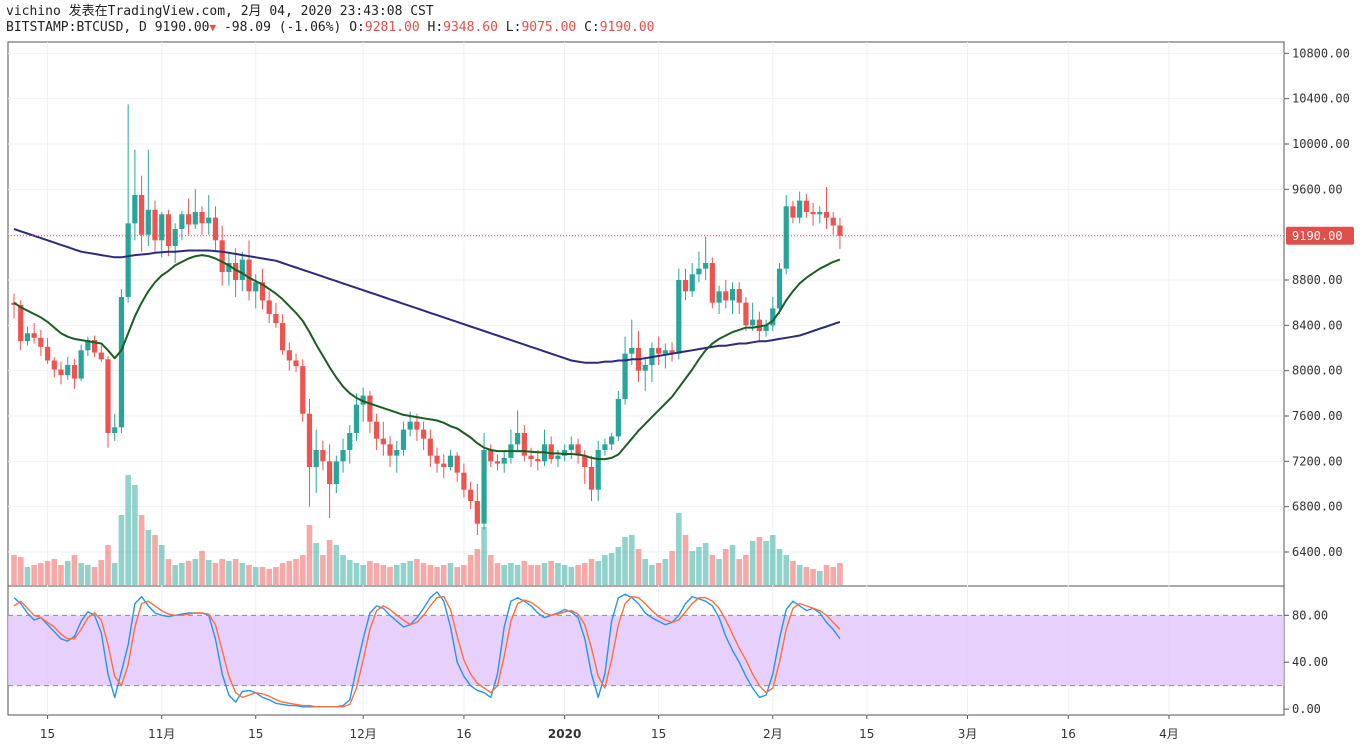 This screenshot has width=1366, height=749. I want to click on stoch-y-tick-label: 0.00, so click(1306, 709).